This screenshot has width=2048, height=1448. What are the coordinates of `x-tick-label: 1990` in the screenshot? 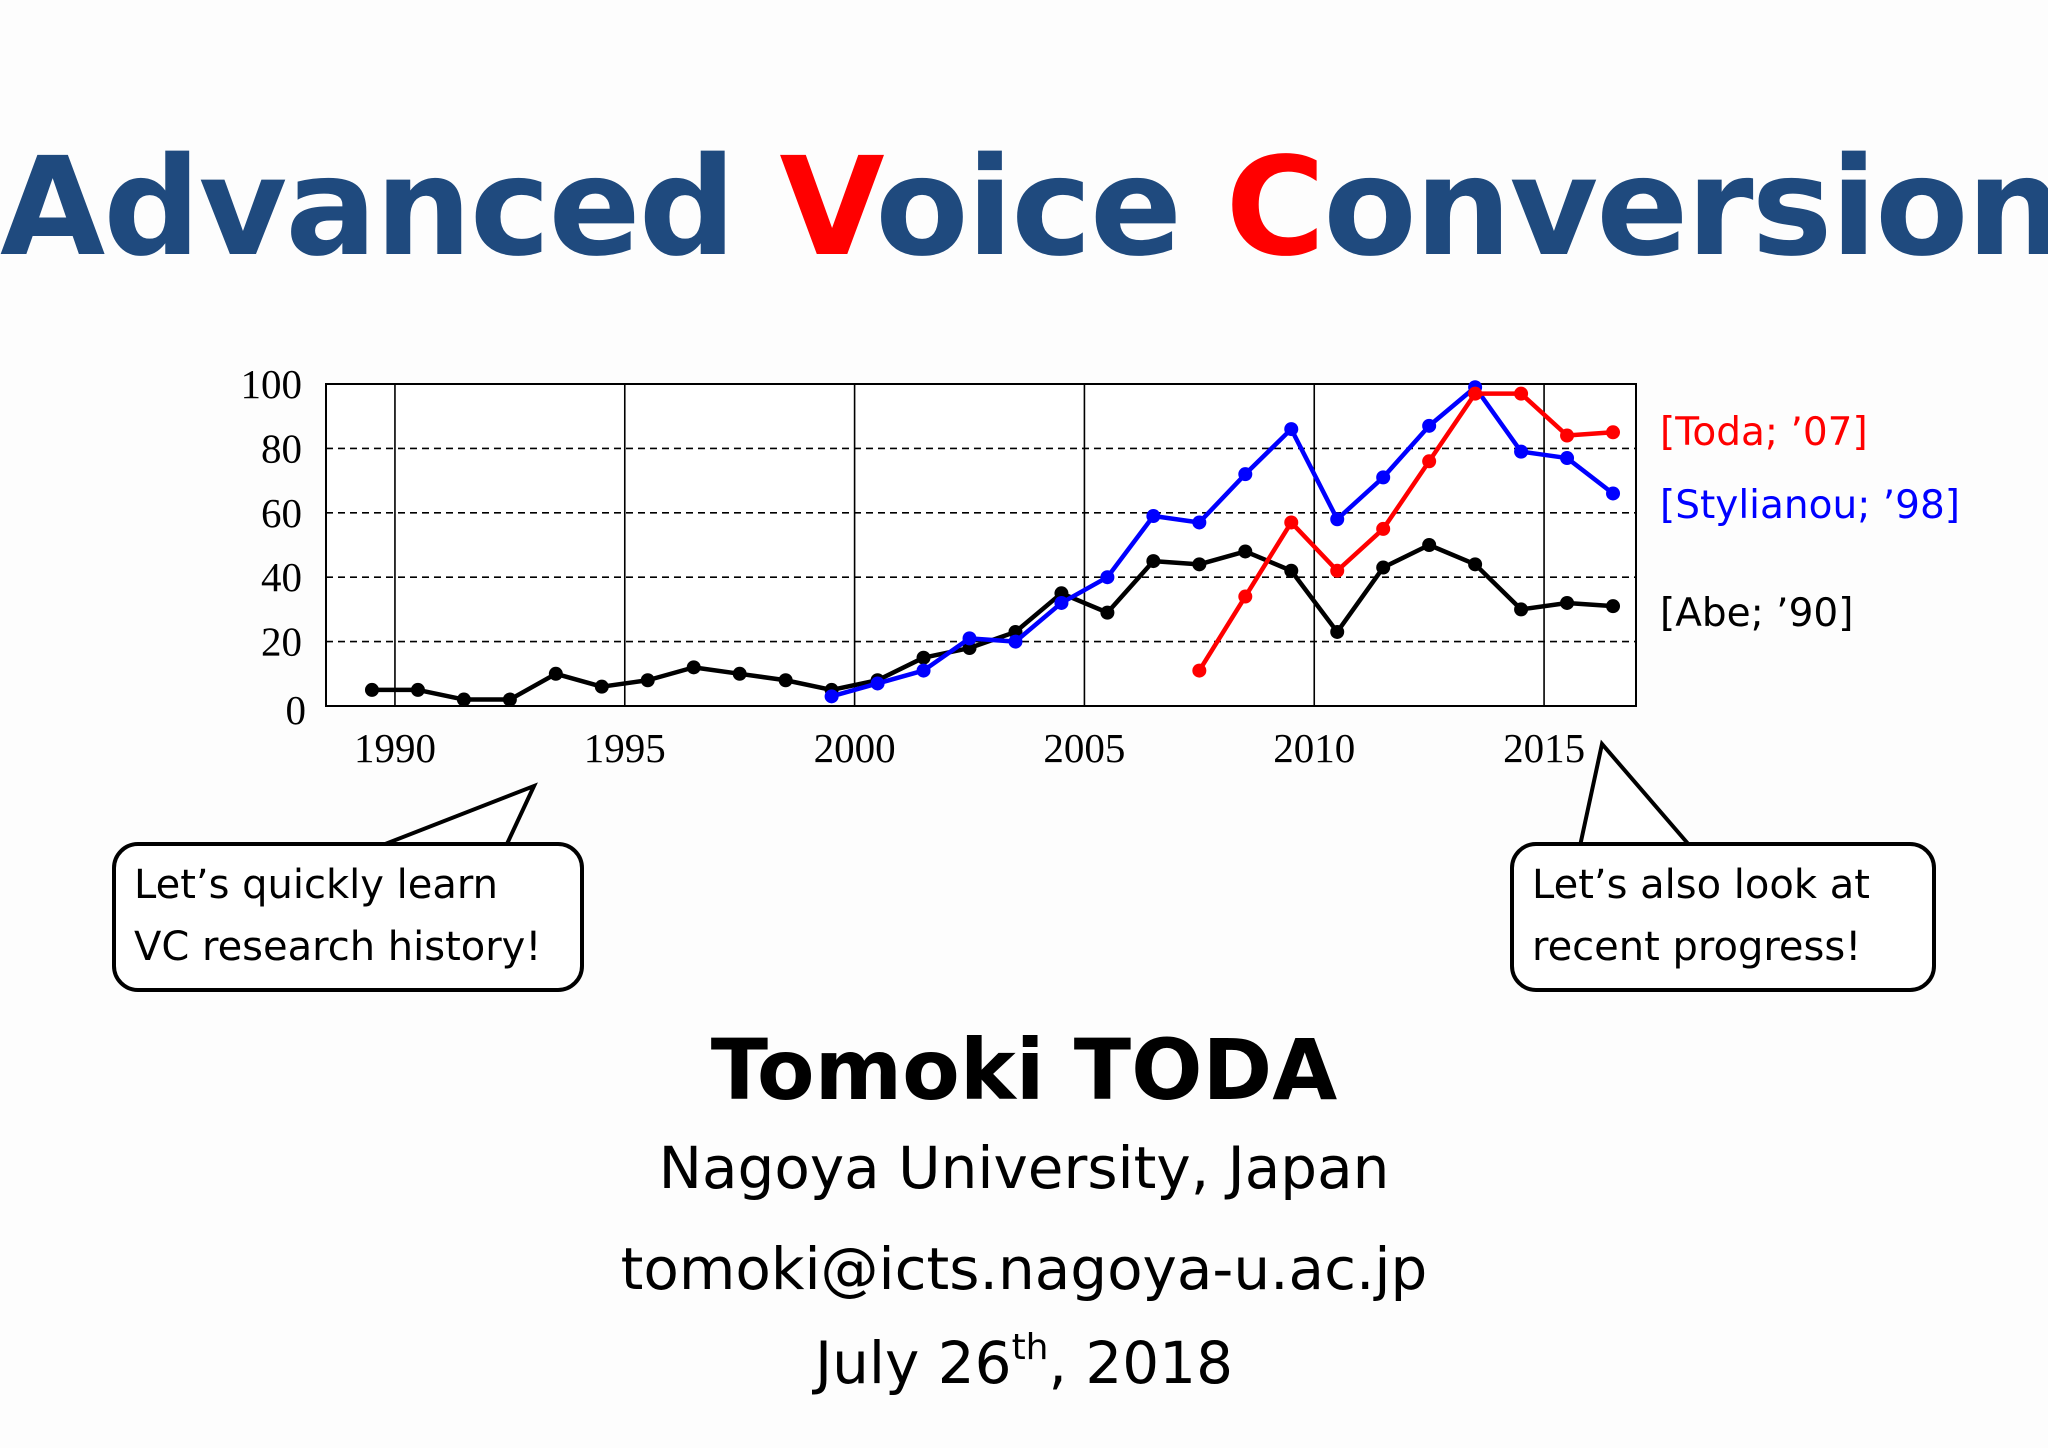 It's located at (395, 748).